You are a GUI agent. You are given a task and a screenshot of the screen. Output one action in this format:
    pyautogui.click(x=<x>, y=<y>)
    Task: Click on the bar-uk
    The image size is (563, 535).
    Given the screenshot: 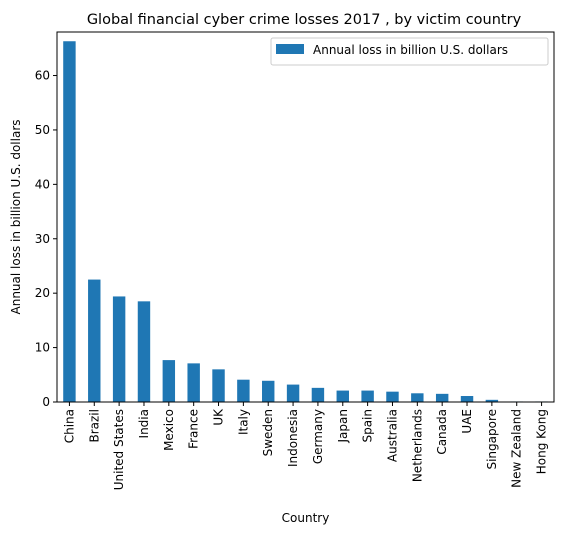 What is the action you would take?
    pyautogui.click(x=218, y=385)
    